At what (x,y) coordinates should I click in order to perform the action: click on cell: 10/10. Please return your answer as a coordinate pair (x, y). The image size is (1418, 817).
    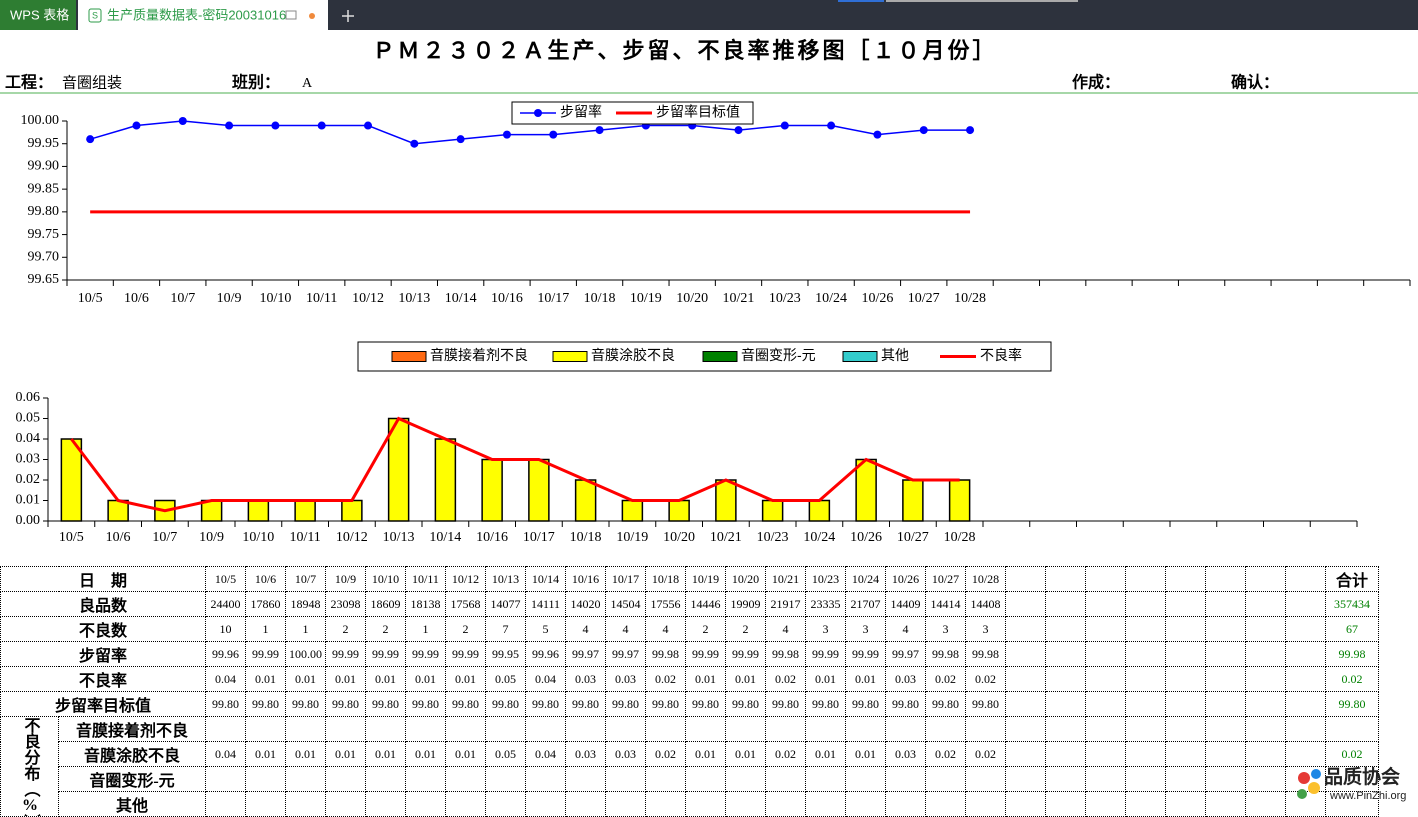
    Looking at the image, I should click on (385, 579).